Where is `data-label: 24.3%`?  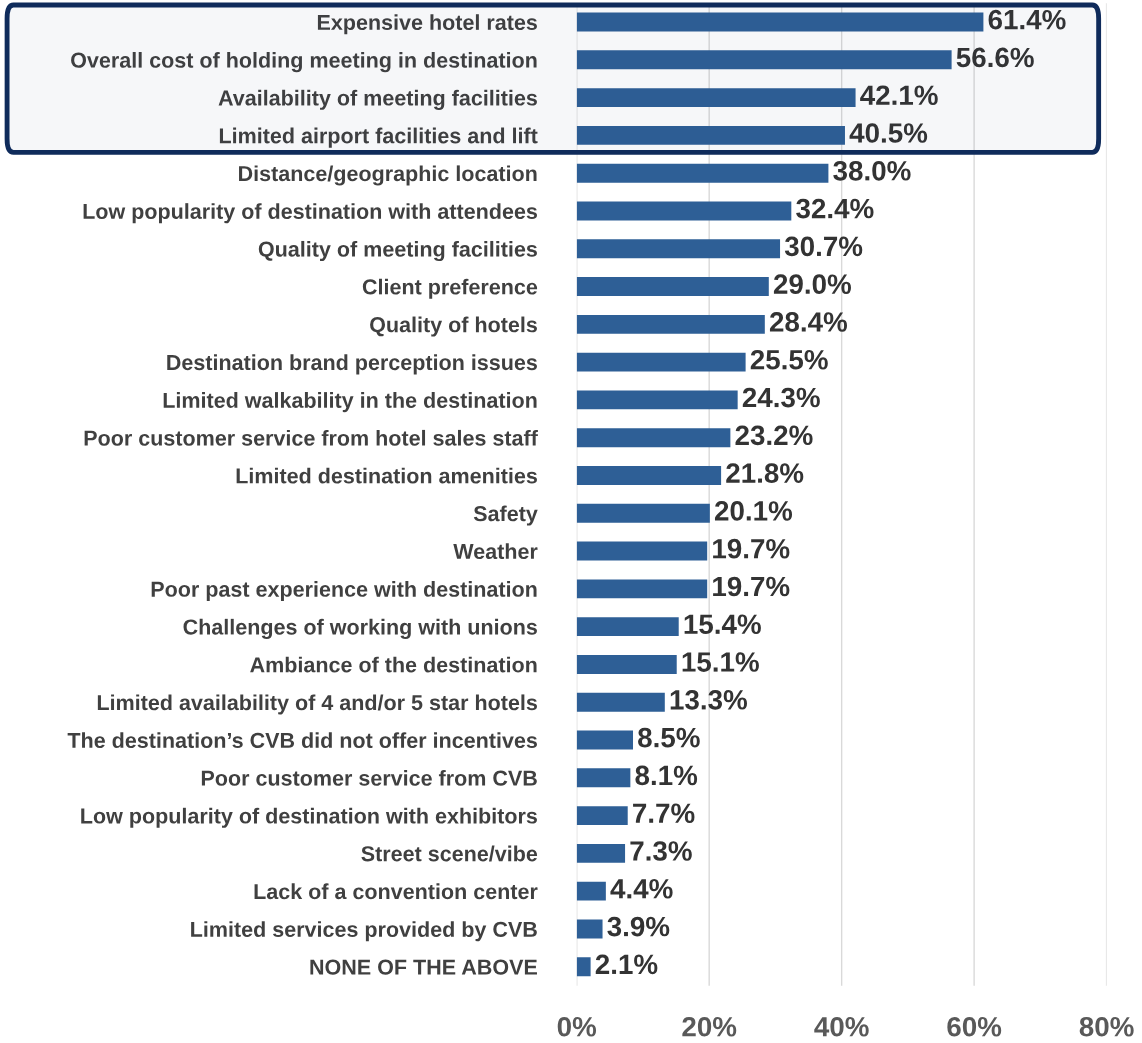 data-label: 24.3% is located at coordinates (781, 397).